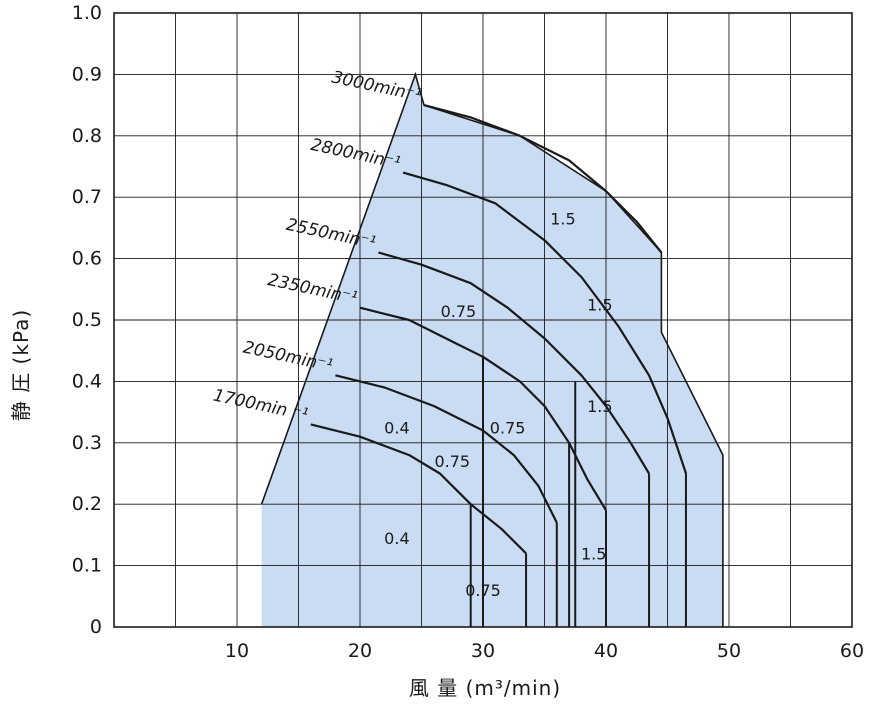  What do you see at coordinates (852, 651) in the screenshot?
I see `x-tick-label: 60` at bounding box center [852, 651].